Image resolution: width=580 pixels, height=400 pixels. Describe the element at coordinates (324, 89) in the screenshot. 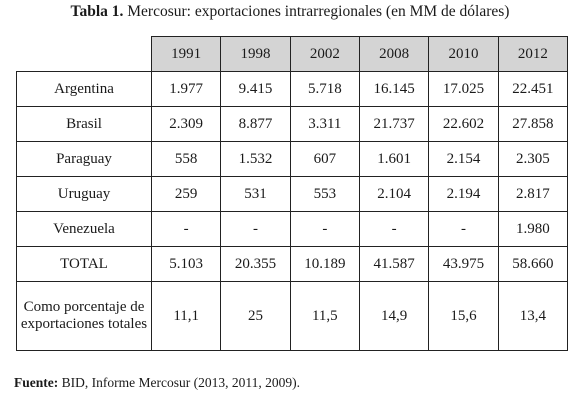

I see `table-cell: 5.718` at that location.